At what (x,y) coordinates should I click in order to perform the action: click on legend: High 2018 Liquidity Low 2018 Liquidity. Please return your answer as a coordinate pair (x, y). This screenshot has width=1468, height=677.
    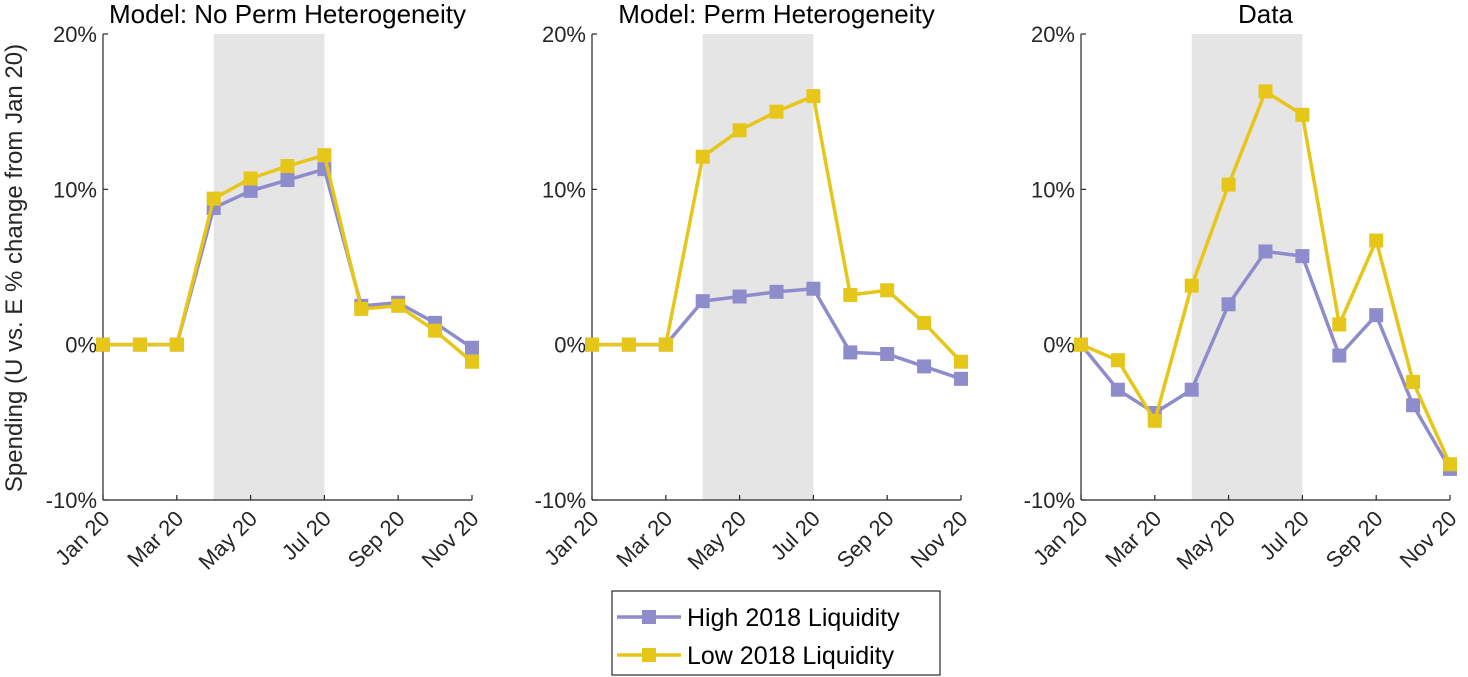
    Looking at the image, I should click on (776, 633).